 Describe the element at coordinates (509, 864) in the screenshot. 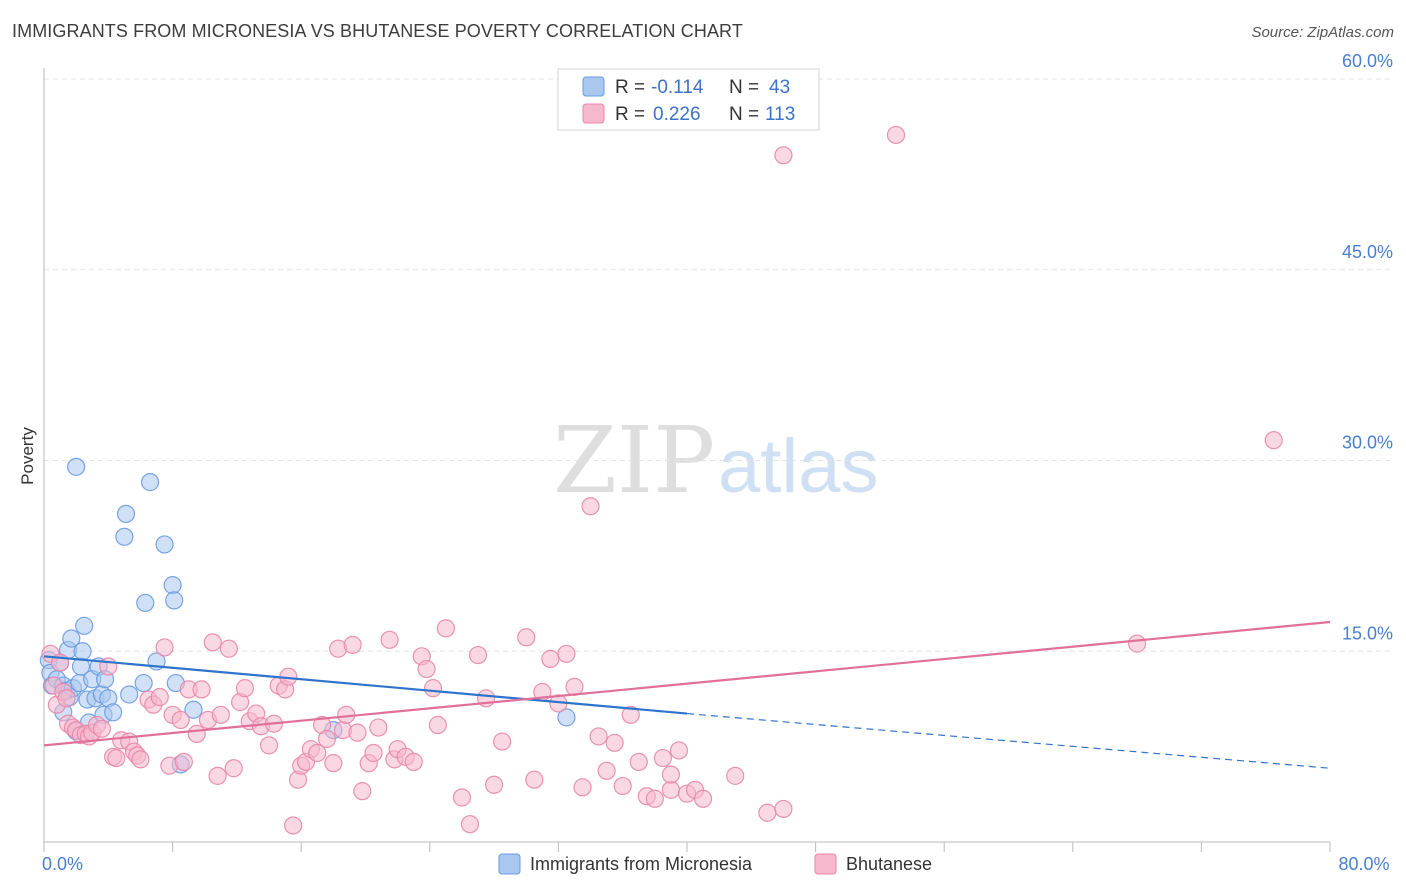

I see `legend-swatch-micronesia` at that location.